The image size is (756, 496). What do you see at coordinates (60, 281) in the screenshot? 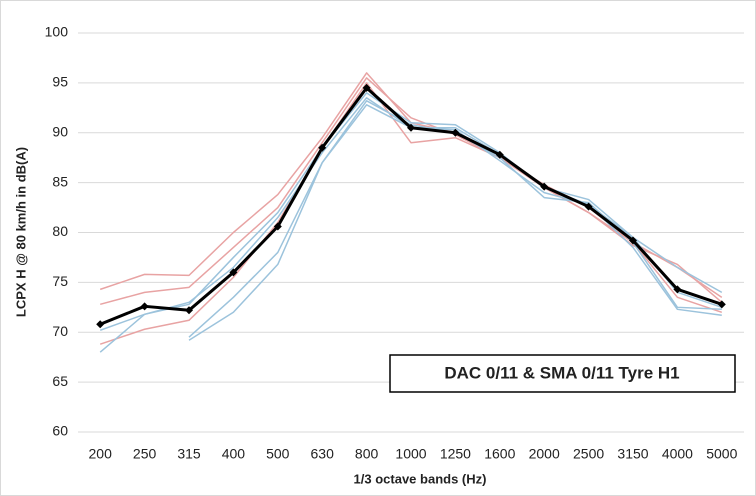
I see `y-tick-label: 75` at bounding box center [60, 281].